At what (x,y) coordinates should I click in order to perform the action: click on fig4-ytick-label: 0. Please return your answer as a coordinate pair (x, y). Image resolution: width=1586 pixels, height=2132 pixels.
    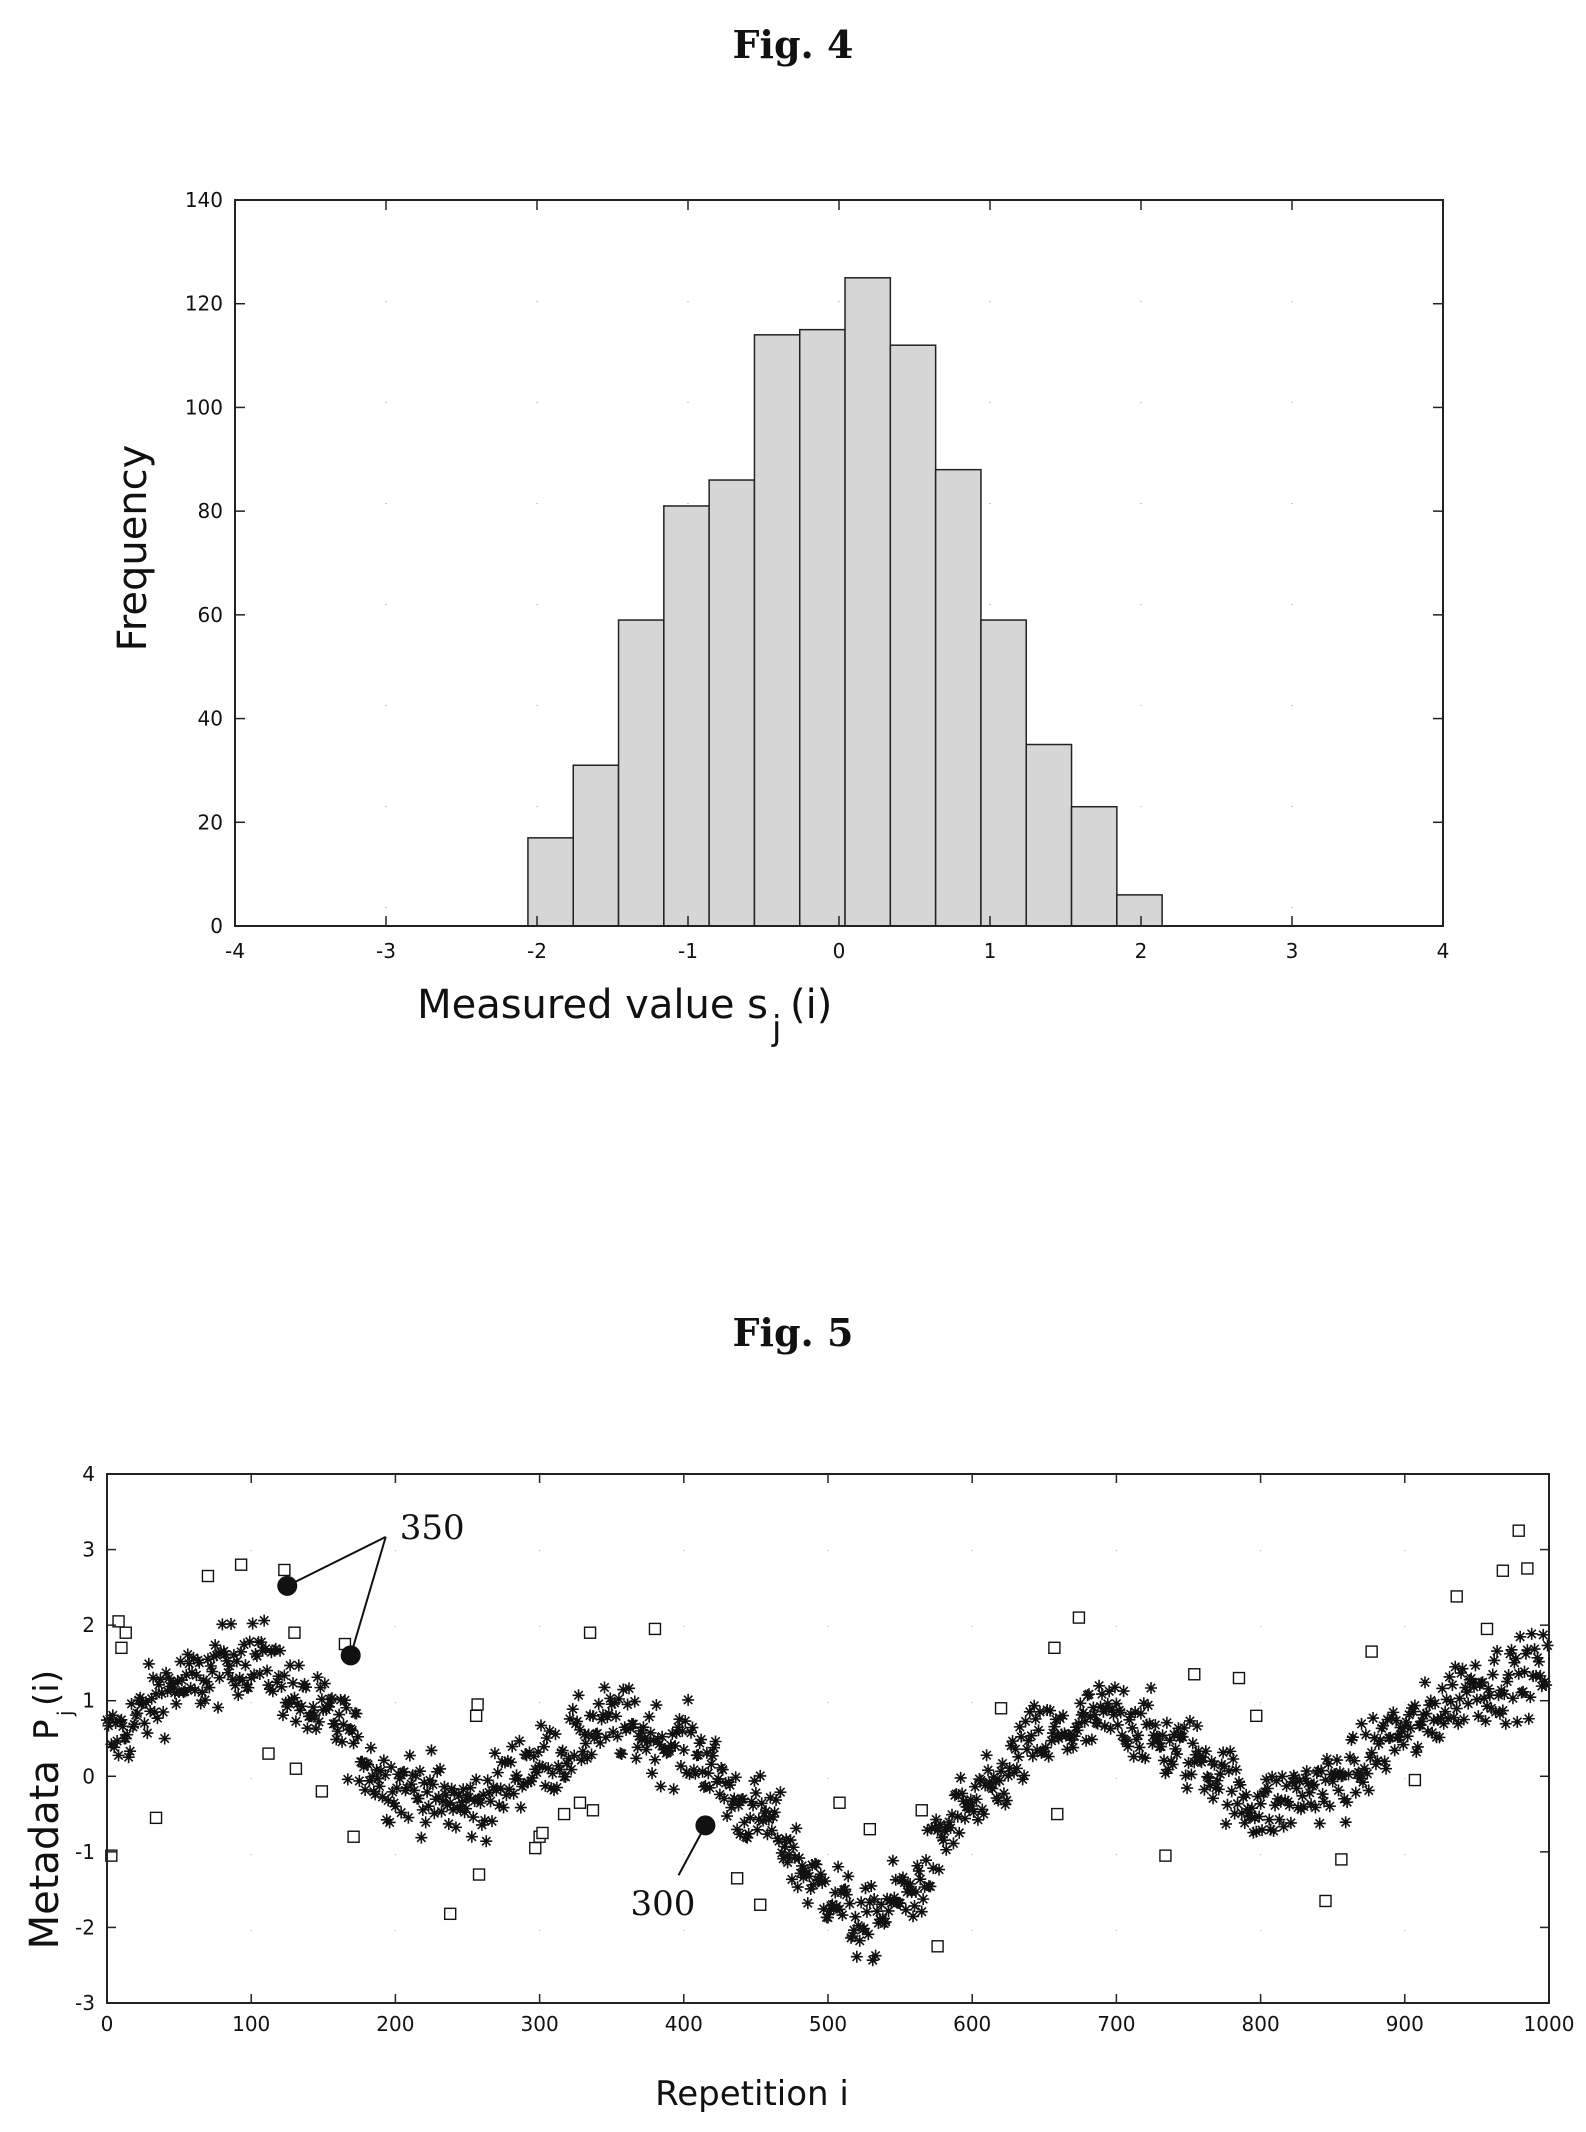
    Looking at the image, I should click on (216, 926).